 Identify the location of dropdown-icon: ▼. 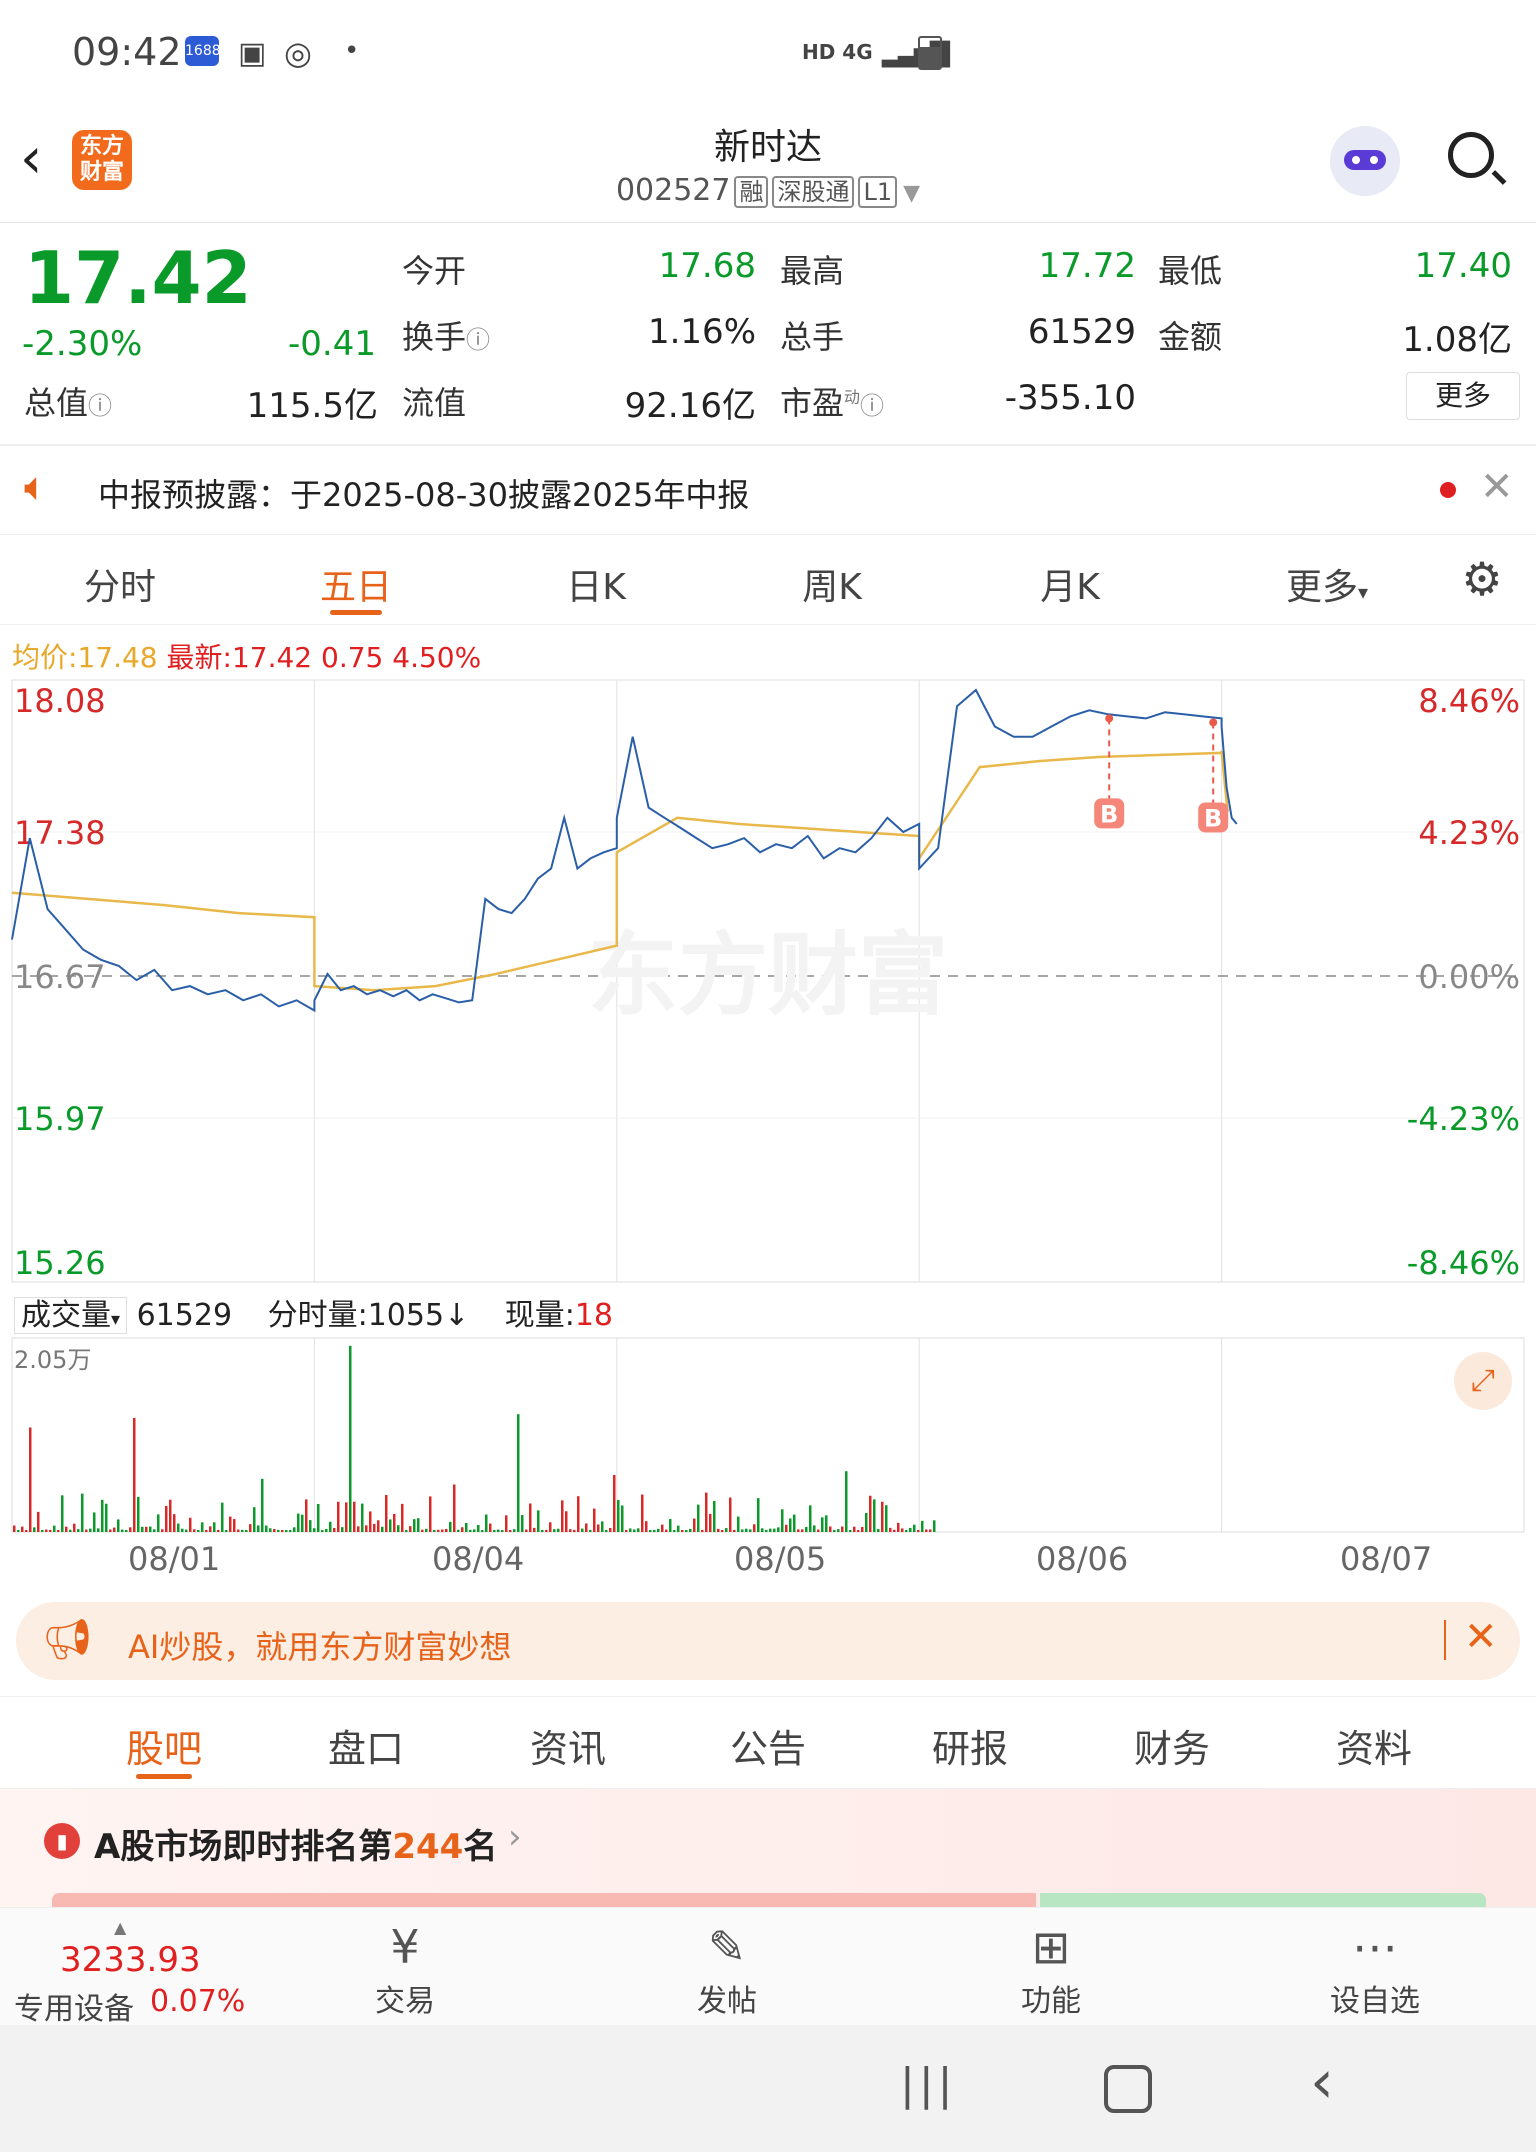
(912, 193).